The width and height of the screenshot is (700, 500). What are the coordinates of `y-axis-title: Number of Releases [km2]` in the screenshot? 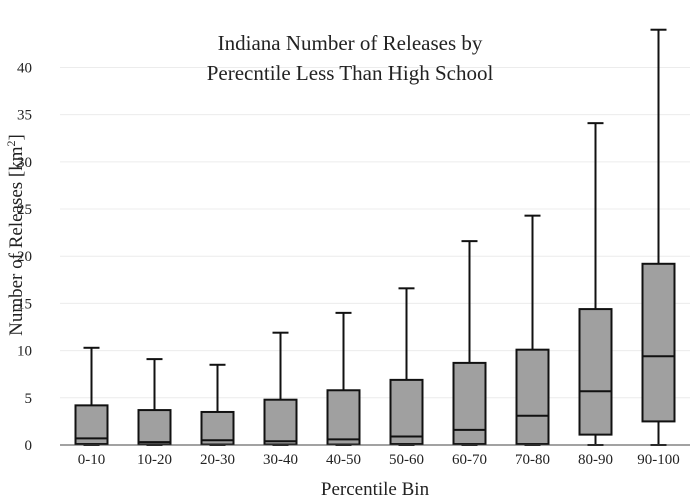 It's located at (15, 235).